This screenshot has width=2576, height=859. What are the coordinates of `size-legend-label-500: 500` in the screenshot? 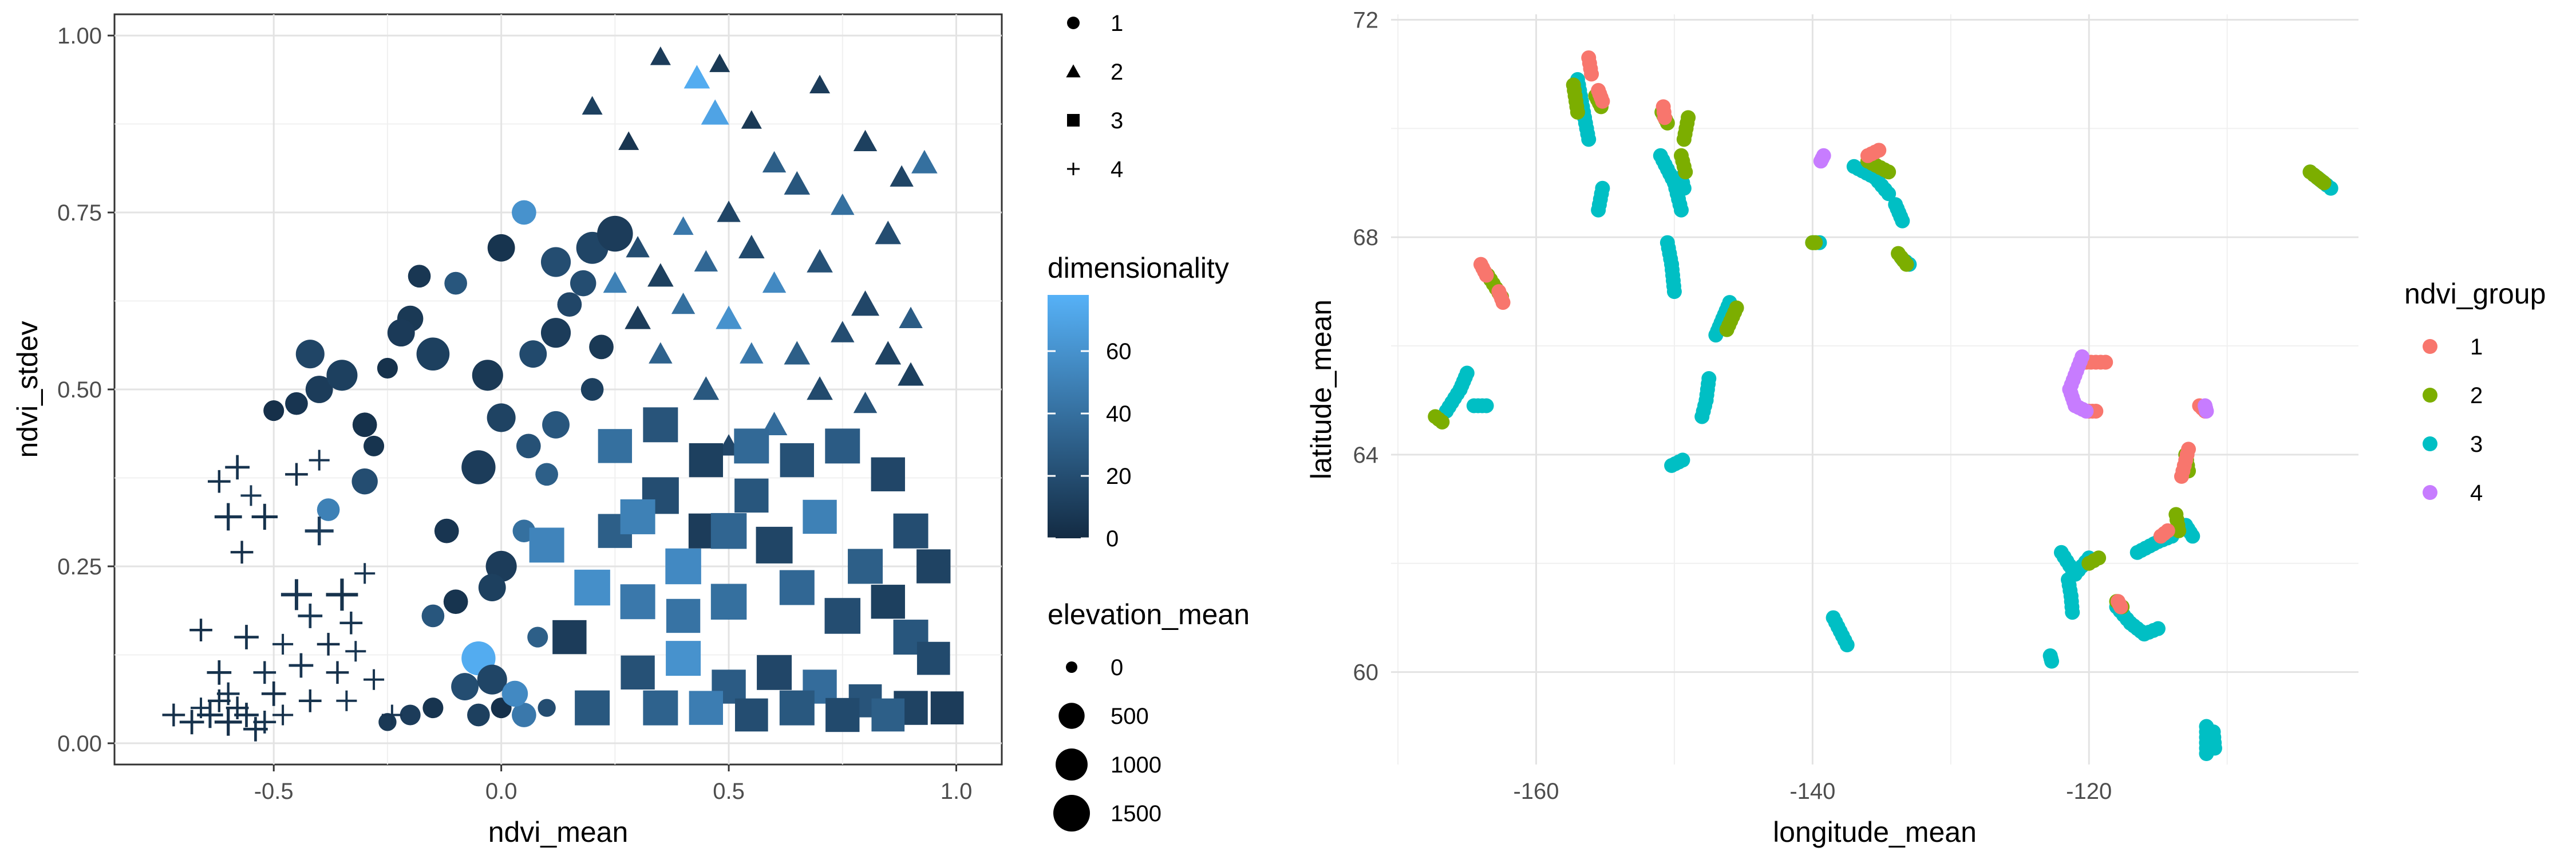 It's located at (1130, 716).